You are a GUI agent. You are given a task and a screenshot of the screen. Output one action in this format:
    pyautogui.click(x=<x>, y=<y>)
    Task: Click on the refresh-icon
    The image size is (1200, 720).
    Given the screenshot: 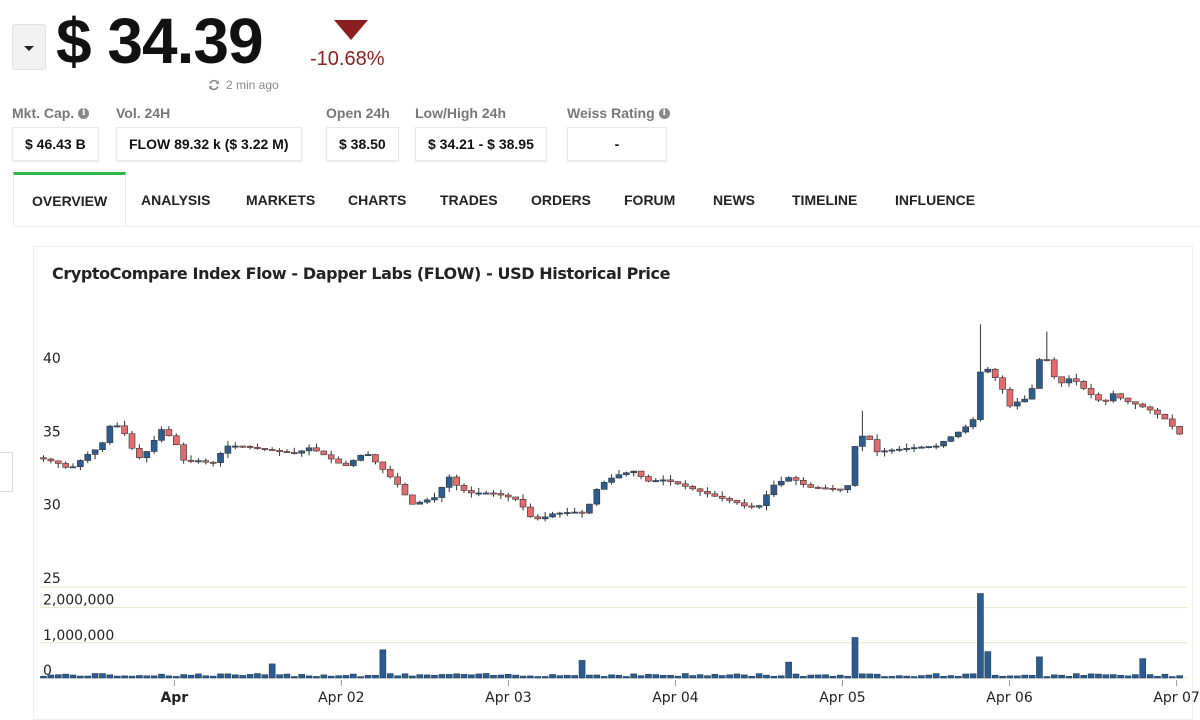 What is the action you would take?
    pyautogui.click(x=214, y=85)
    